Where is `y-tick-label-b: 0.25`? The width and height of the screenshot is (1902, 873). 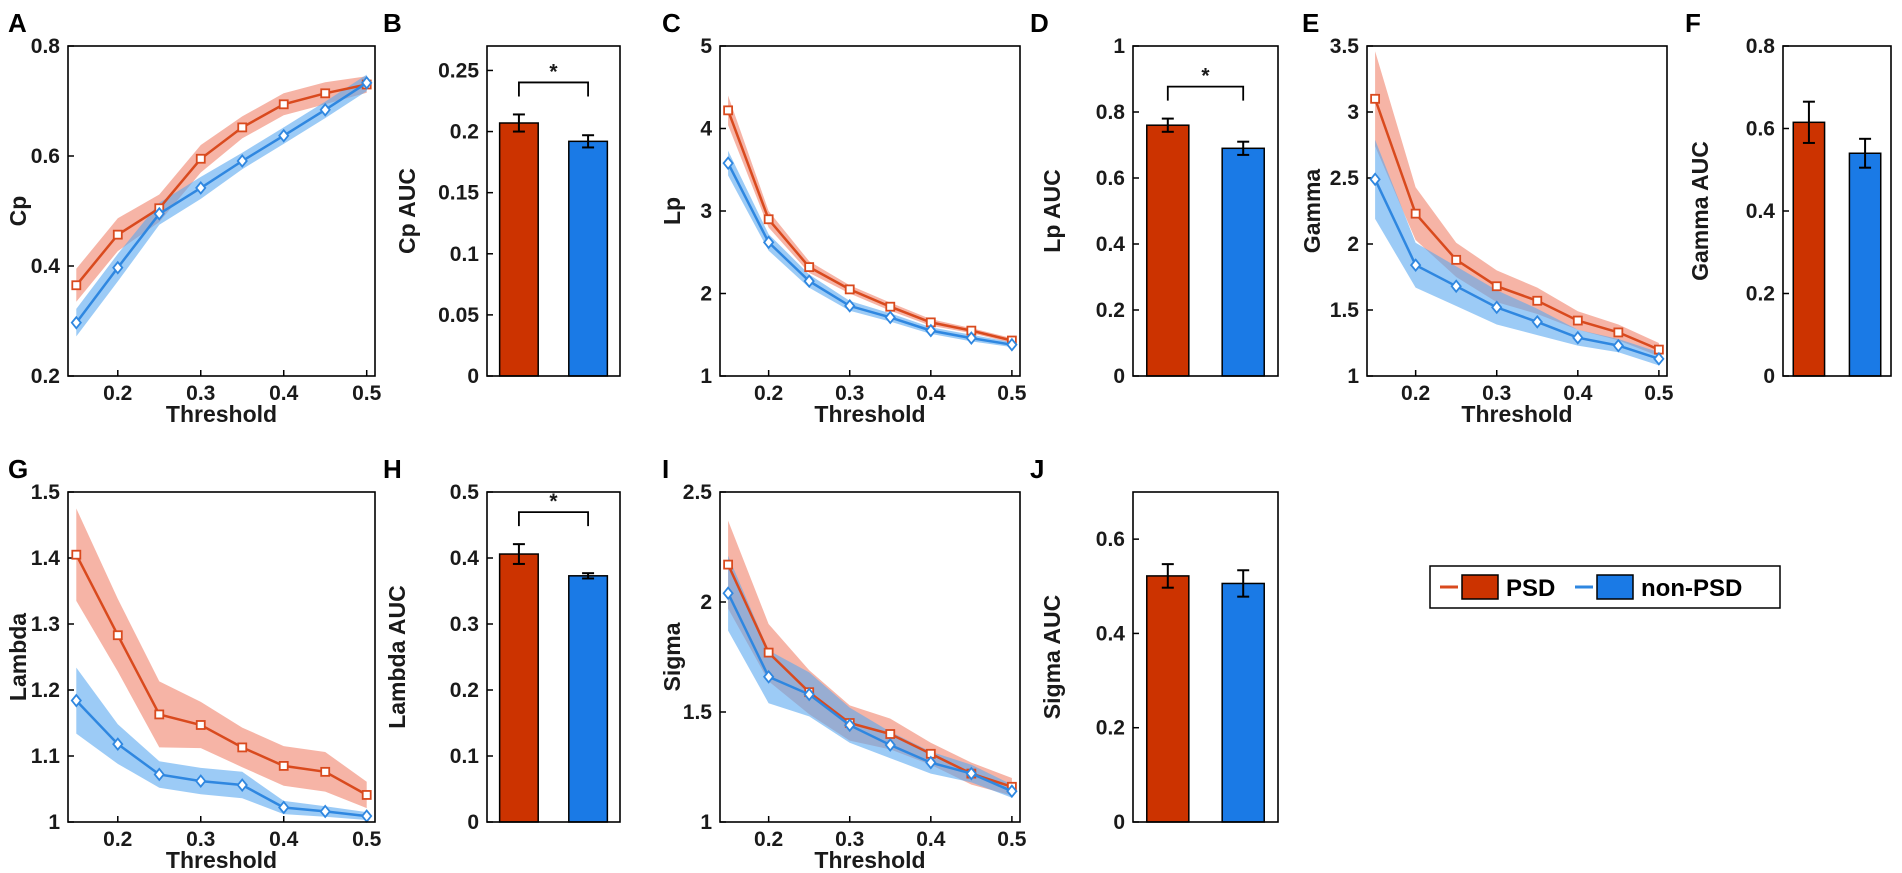
y-tick-label-b: 0.25 is located at coordinates (458, 70).